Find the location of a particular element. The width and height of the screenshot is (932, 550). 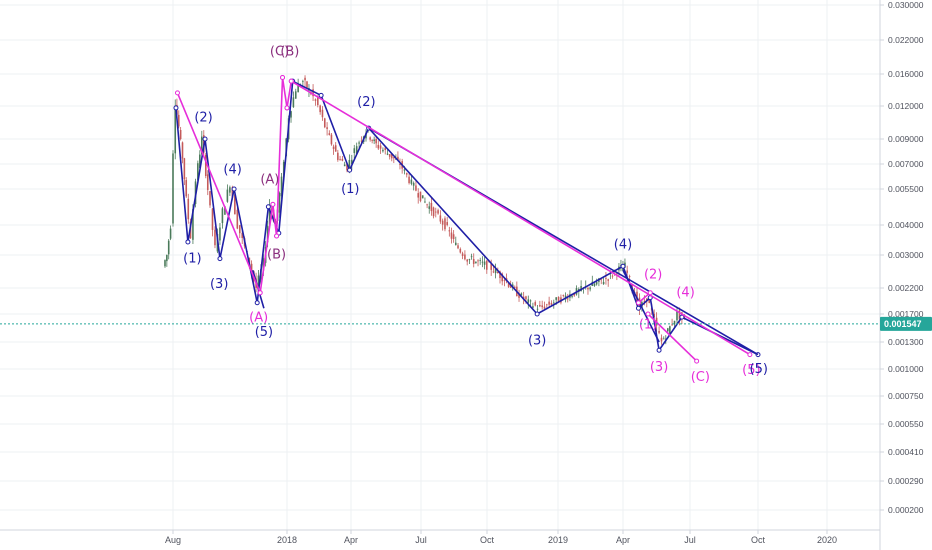

y-tick-label: 0.002200 is located at coordinates (906, 288).